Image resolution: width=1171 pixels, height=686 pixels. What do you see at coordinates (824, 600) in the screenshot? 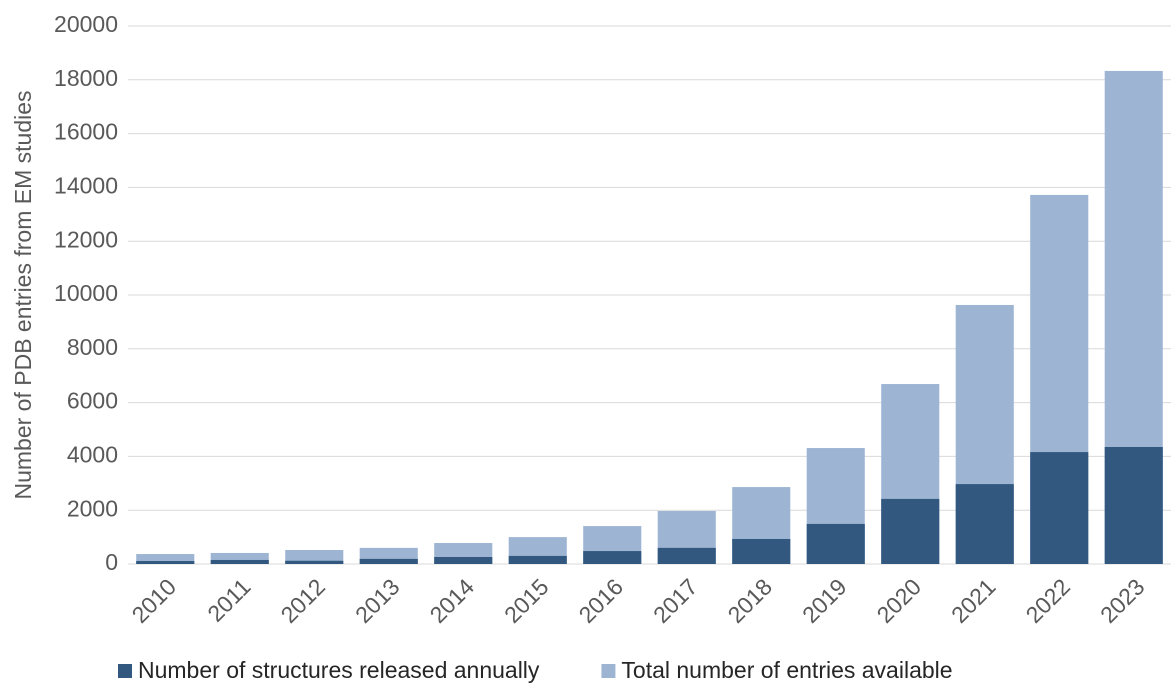
I see `x-tick-label: 2019` at bounding box center [824, 600].